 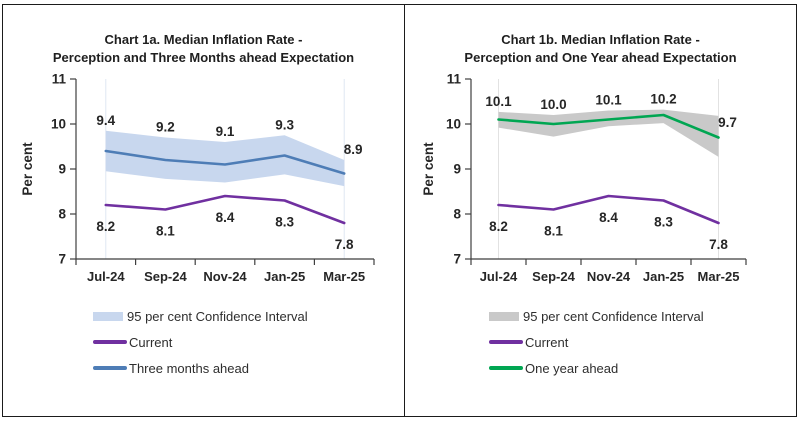 I want to click on data-label: 9.7, so click(x=727, y=122).